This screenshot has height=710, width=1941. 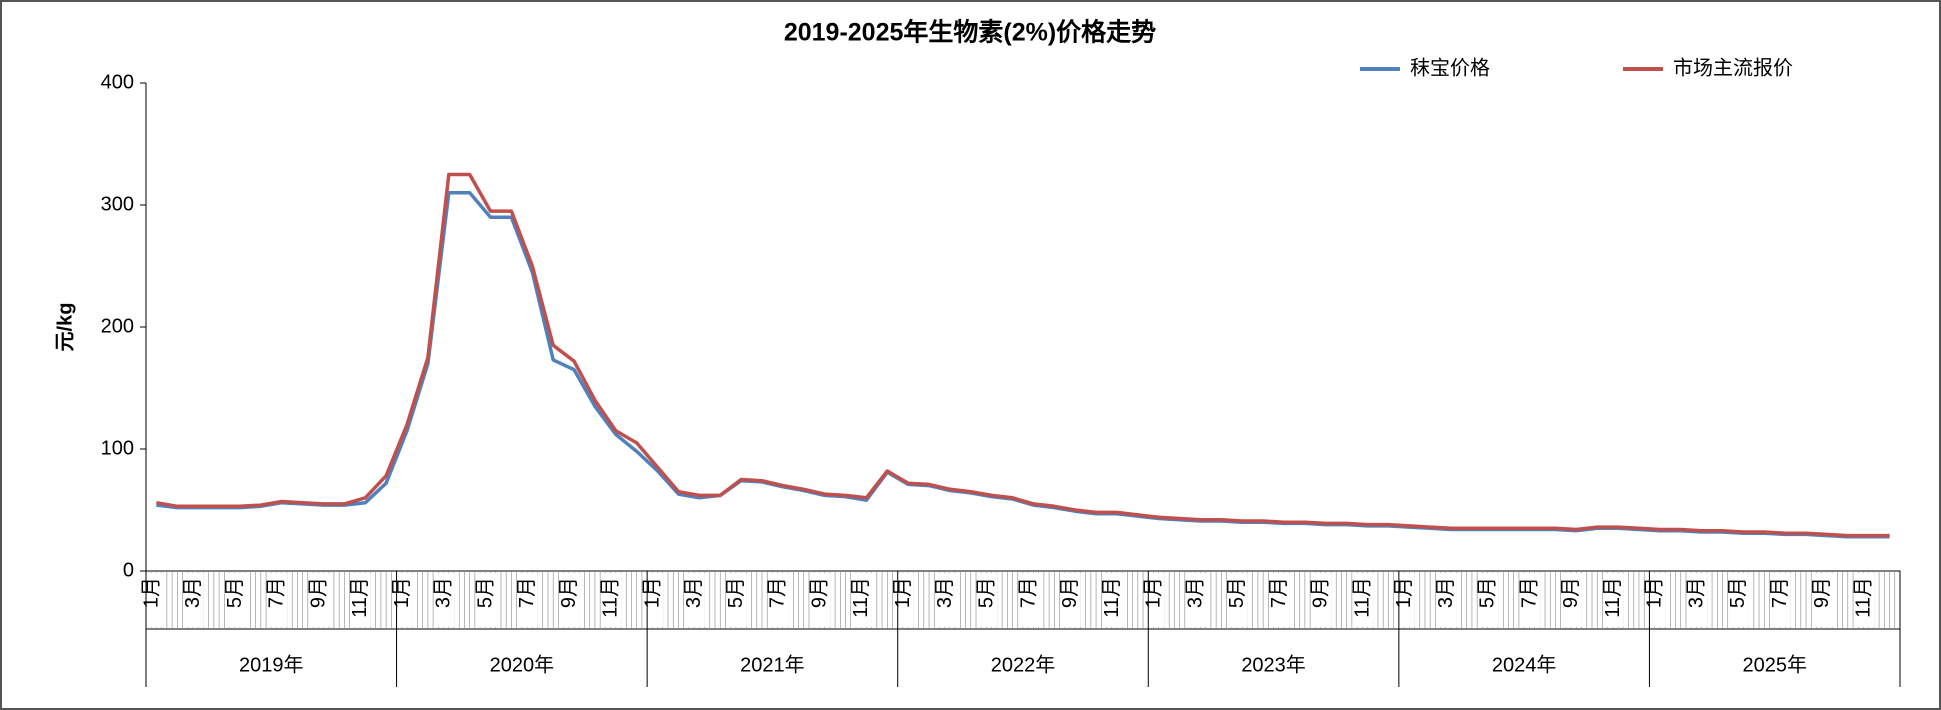 What do you see at coordinates (117, 326) in the screenshot?
I see `y-tick-label: 200` at bounding box center [117, 326].